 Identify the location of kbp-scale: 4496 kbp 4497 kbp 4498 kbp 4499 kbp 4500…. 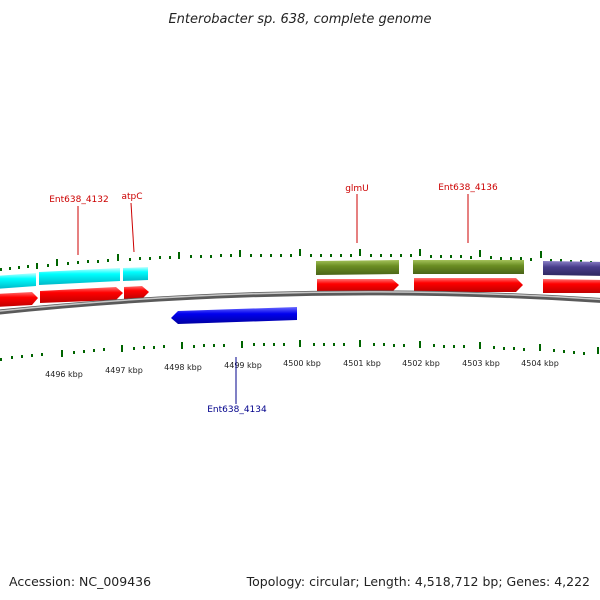
(302, 369).